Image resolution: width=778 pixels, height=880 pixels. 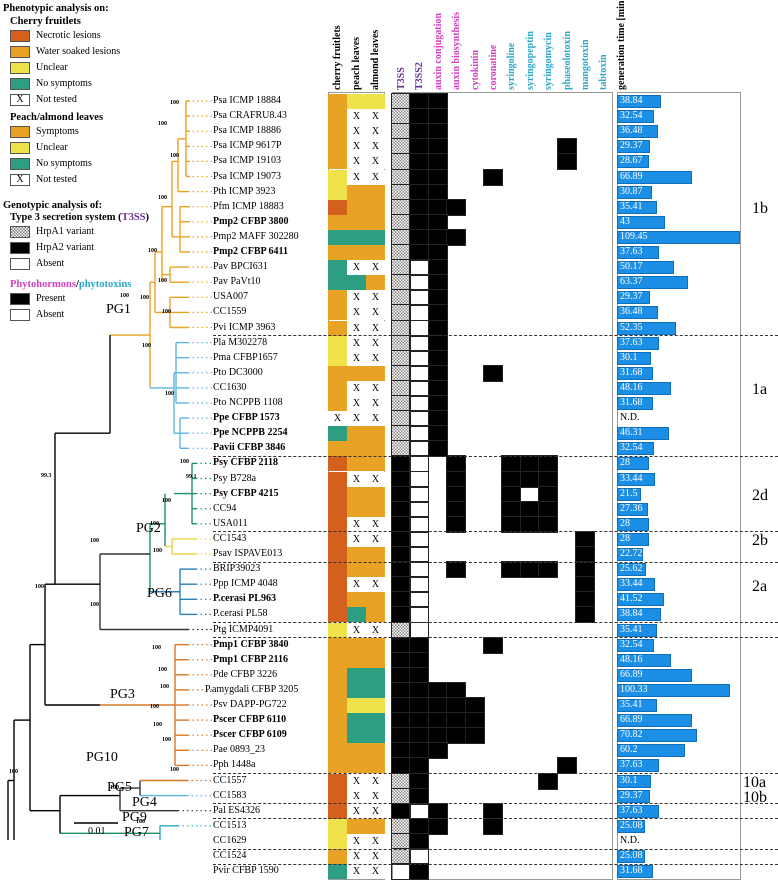 I want to click on generation-time-value: 48.16, so click(x=631, y=659).